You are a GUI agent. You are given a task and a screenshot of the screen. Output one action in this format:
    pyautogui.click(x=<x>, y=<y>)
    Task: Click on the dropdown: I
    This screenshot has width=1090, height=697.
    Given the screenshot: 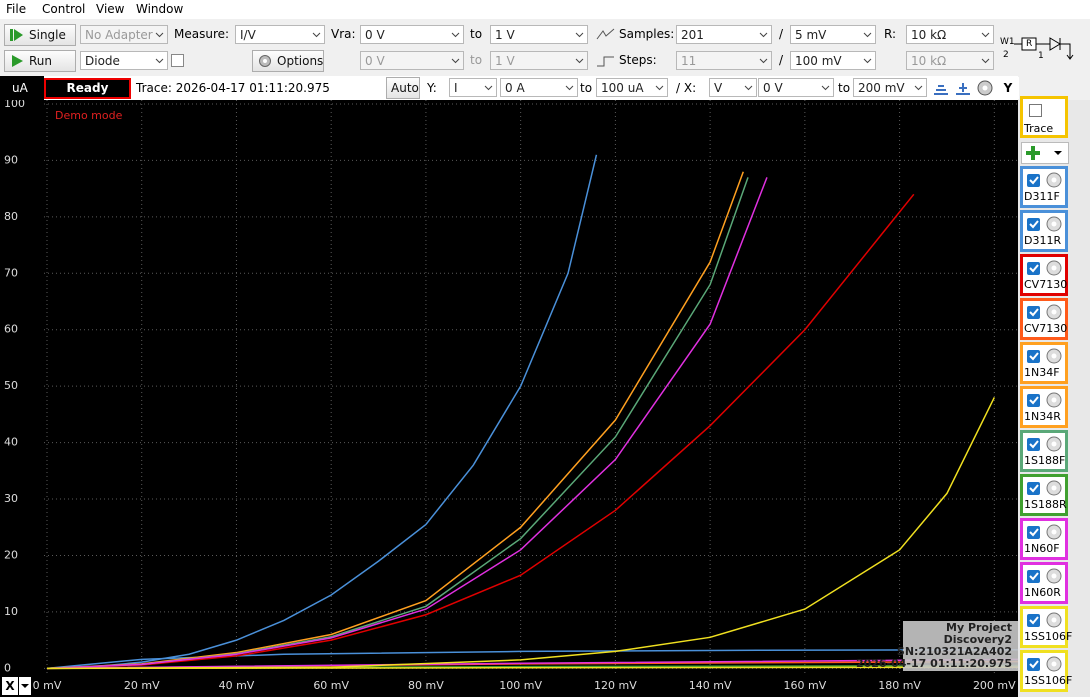 What is the action you would take?
    pyautogui.click(x=473, y=87)
    